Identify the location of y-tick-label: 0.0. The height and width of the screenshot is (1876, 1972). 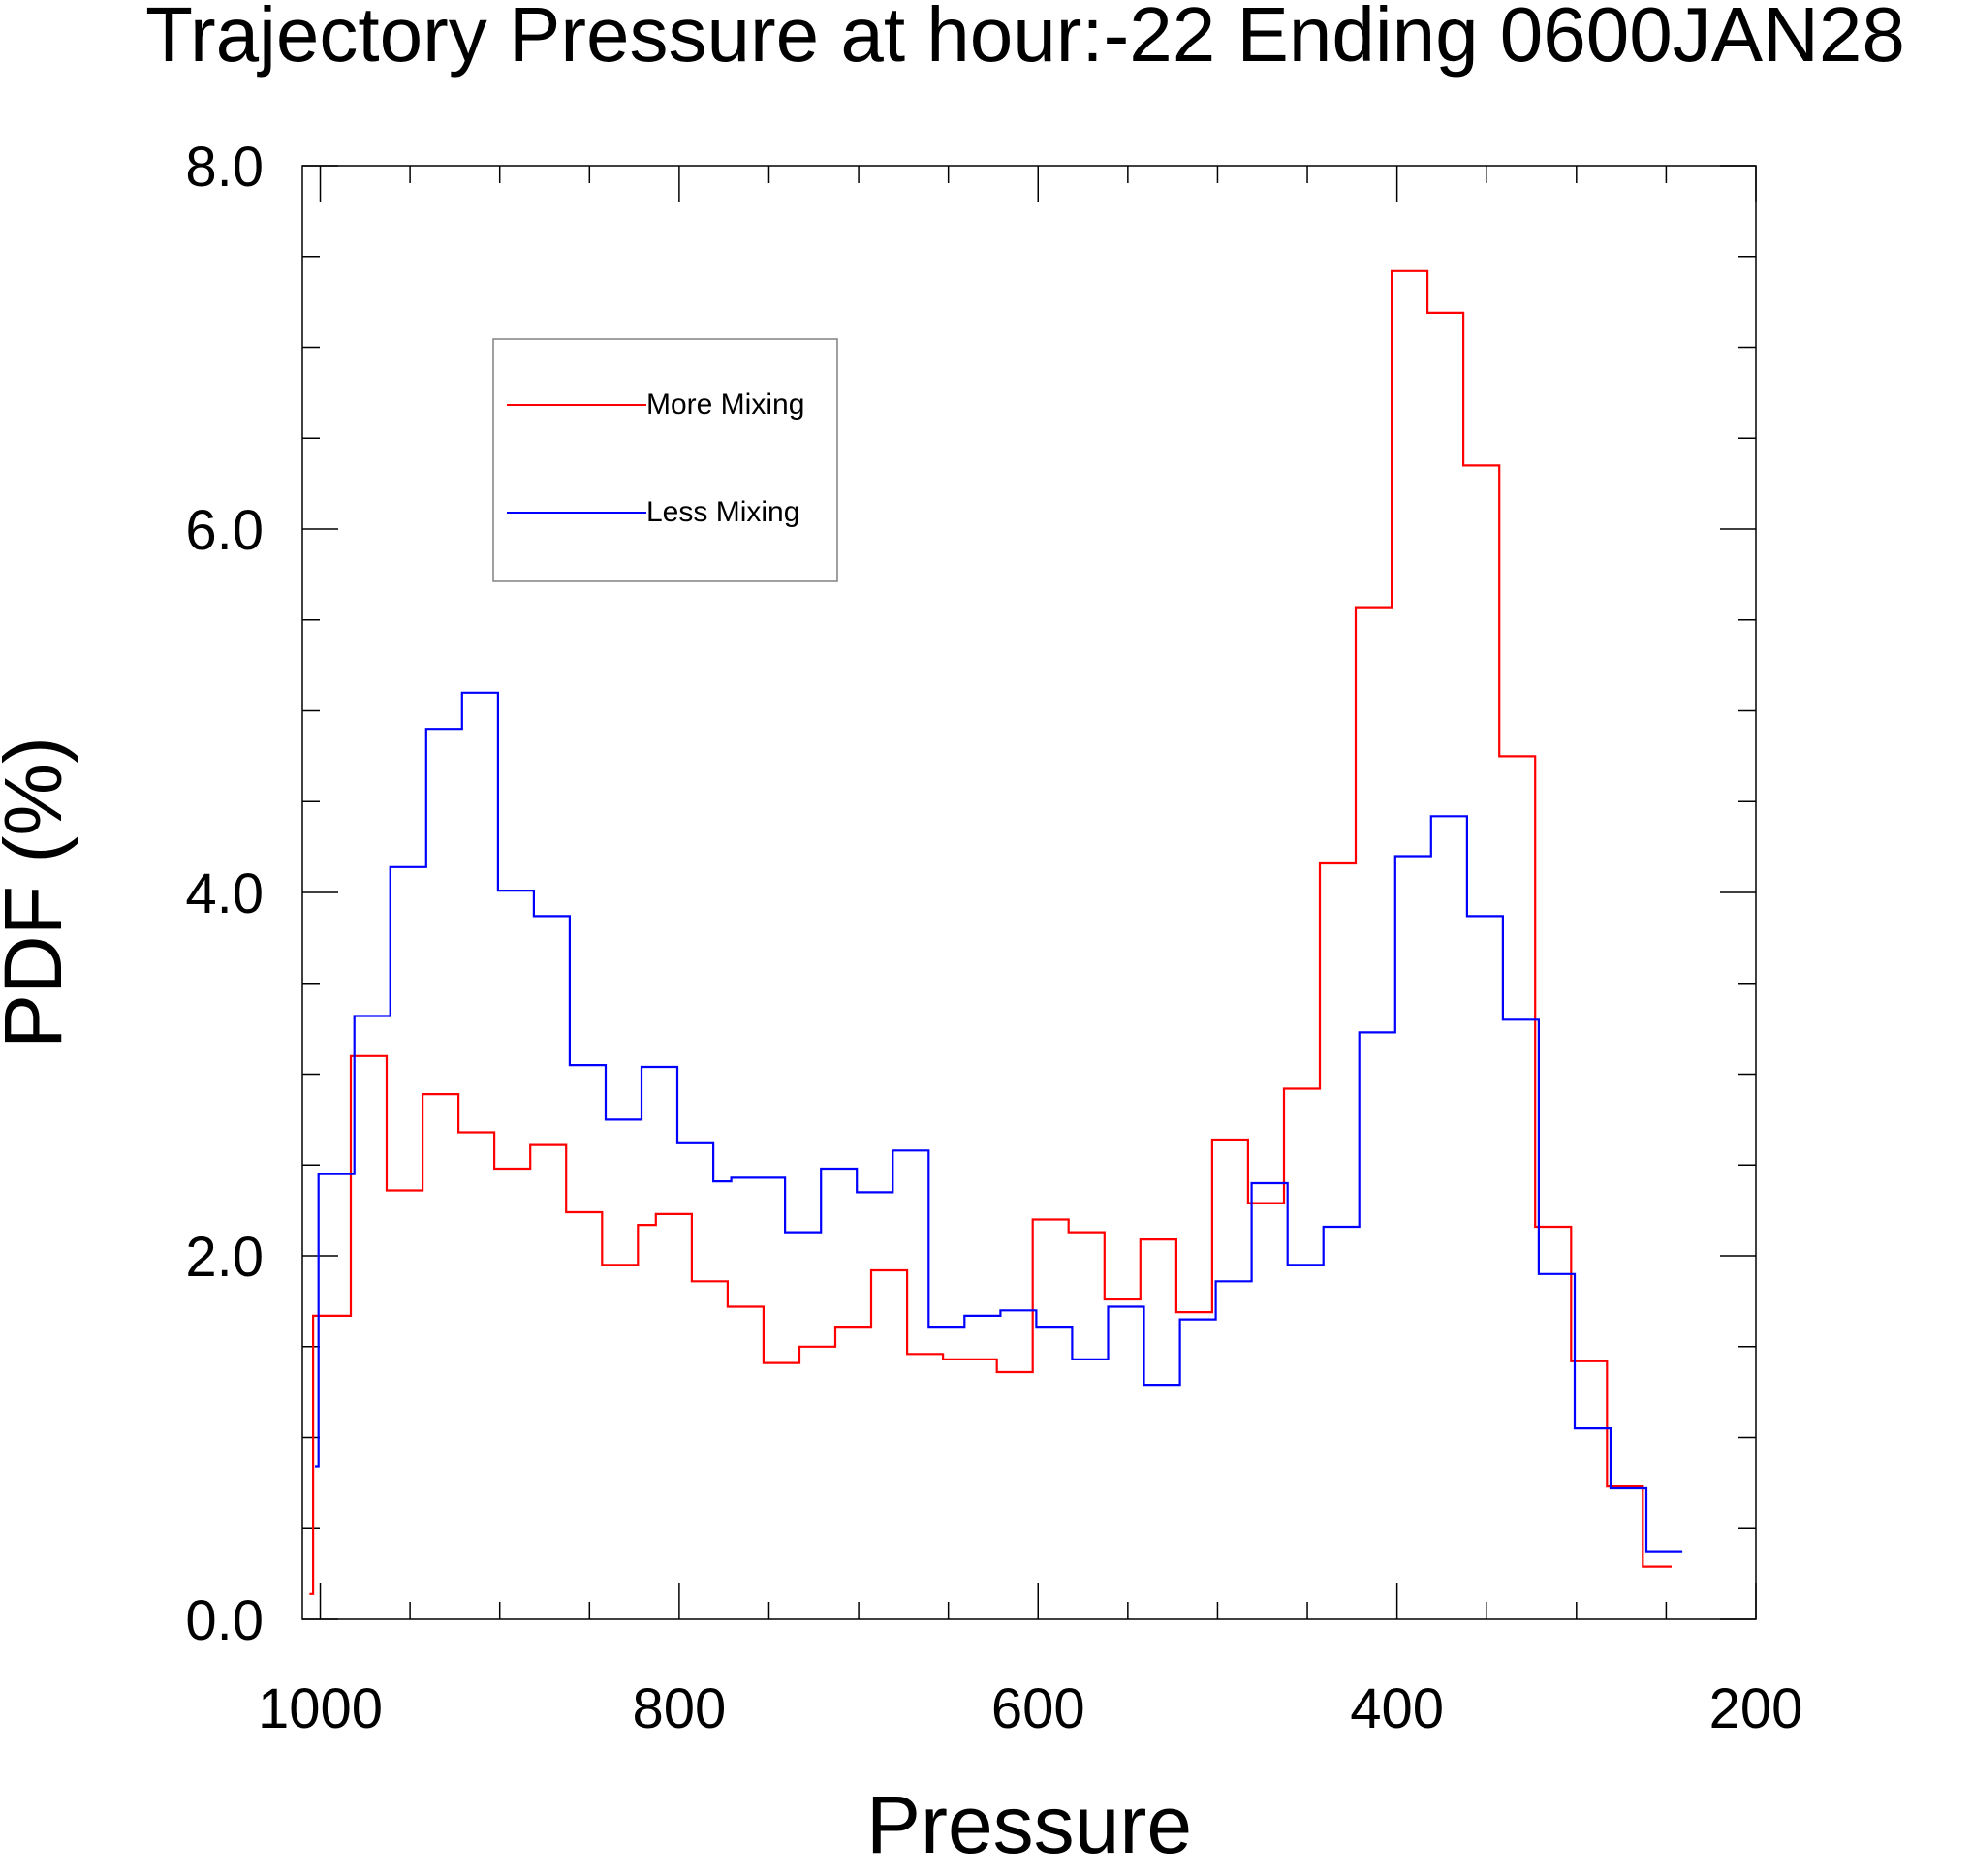
(225, 1620).